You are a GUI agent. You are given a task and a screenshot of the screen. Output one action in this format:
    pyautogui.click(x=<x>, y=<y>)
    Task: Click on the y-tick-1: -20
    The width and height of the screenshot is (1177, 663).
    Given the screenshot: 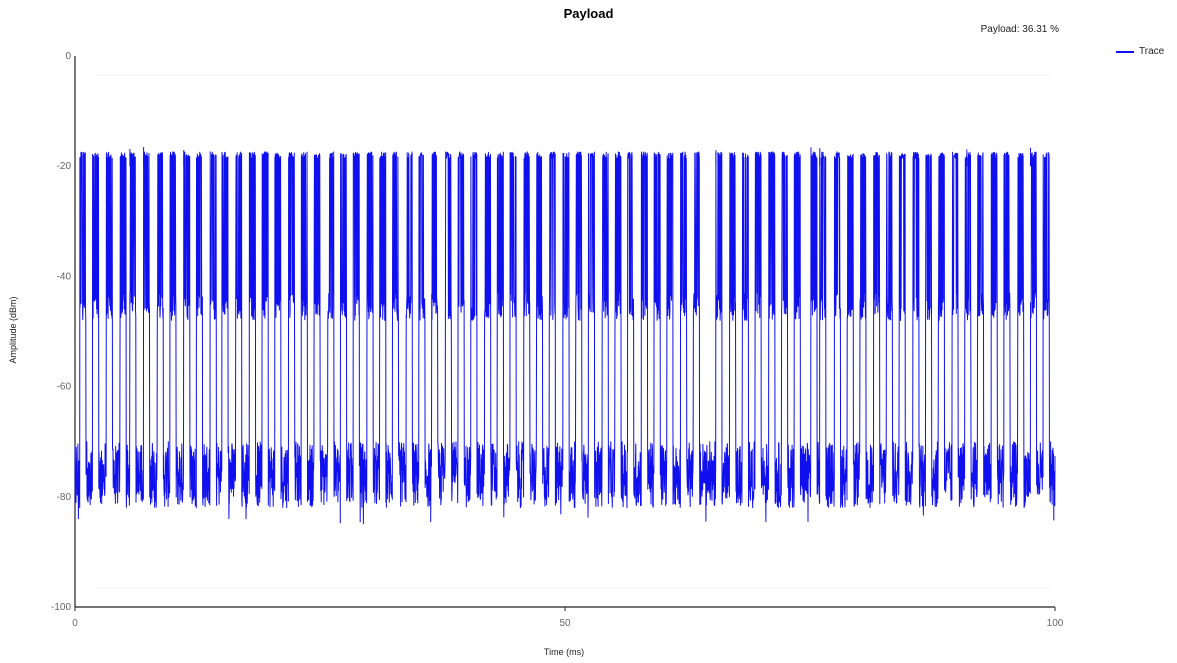 What is the action you would take?
    pyautogui.click(x=64, y=166)
    